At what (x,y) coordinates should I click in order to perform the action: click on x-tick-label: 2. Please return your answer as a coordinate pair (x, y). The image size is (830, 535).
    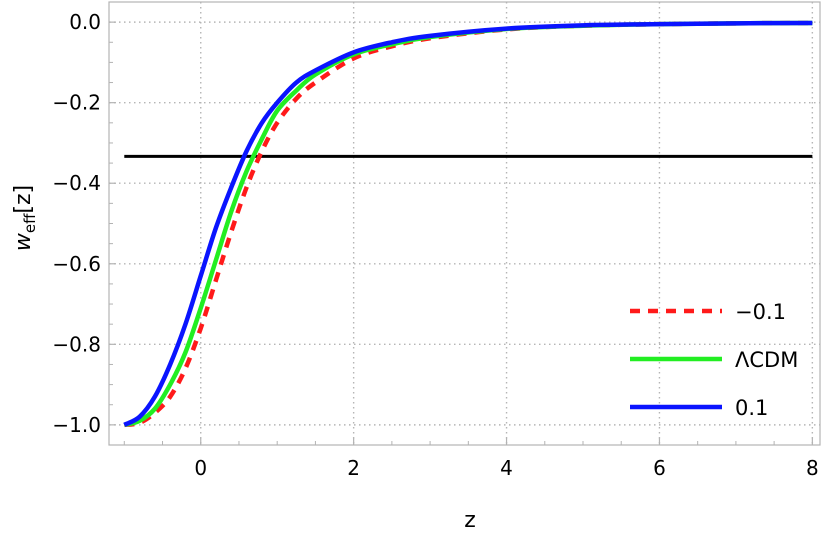
    Looking at the image, I should click on (353, 468).